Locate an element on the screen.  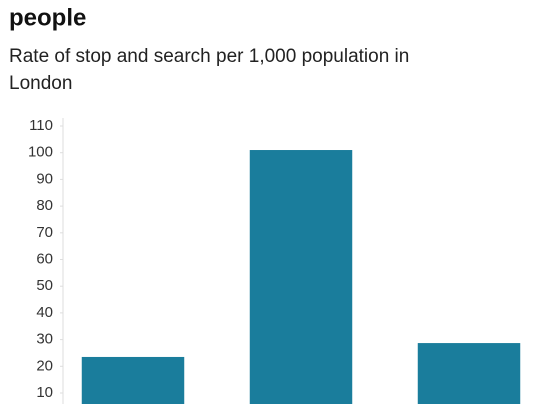
y-tick-label: 20 is located at coordinates (44, 365).